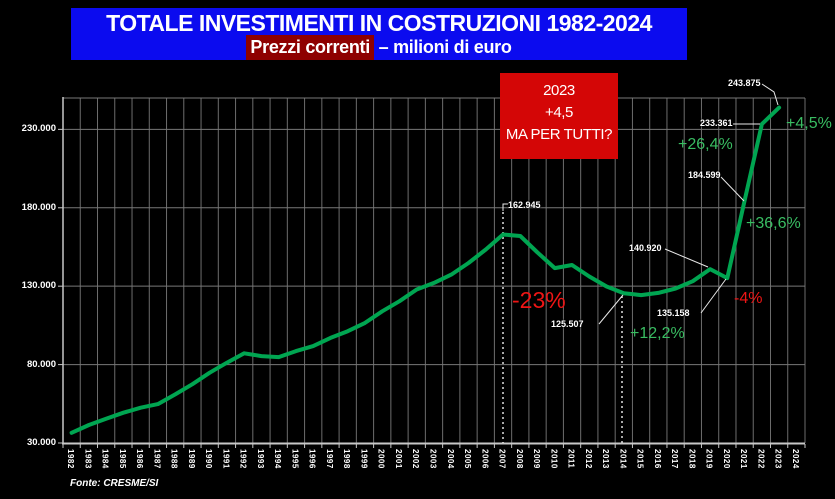 This screenshot has height=499, width=835. Describe the element at coordinates (114, 483) in the screenshot. I see `source-note: Fonte: CRESME/SI` at that location.